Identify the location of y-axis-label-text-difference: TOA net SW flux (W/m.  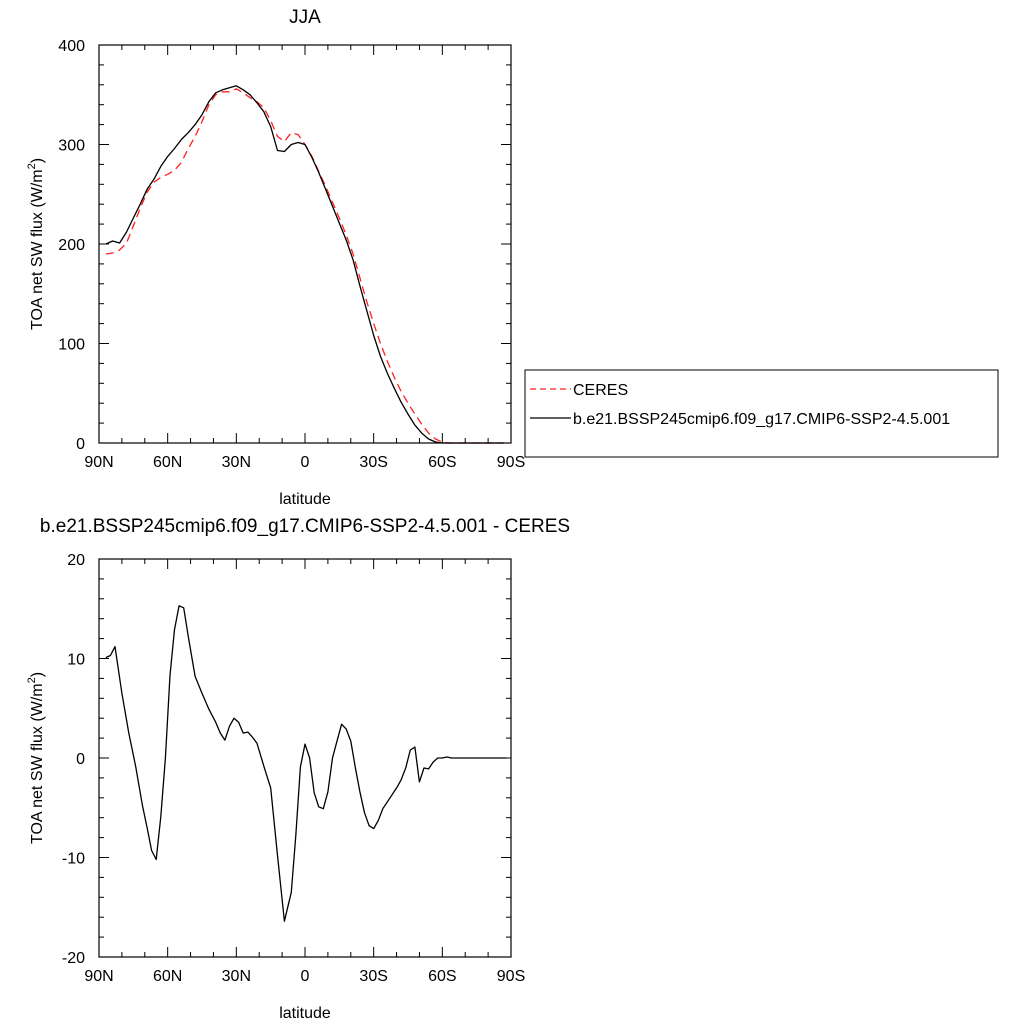
(37, 763).